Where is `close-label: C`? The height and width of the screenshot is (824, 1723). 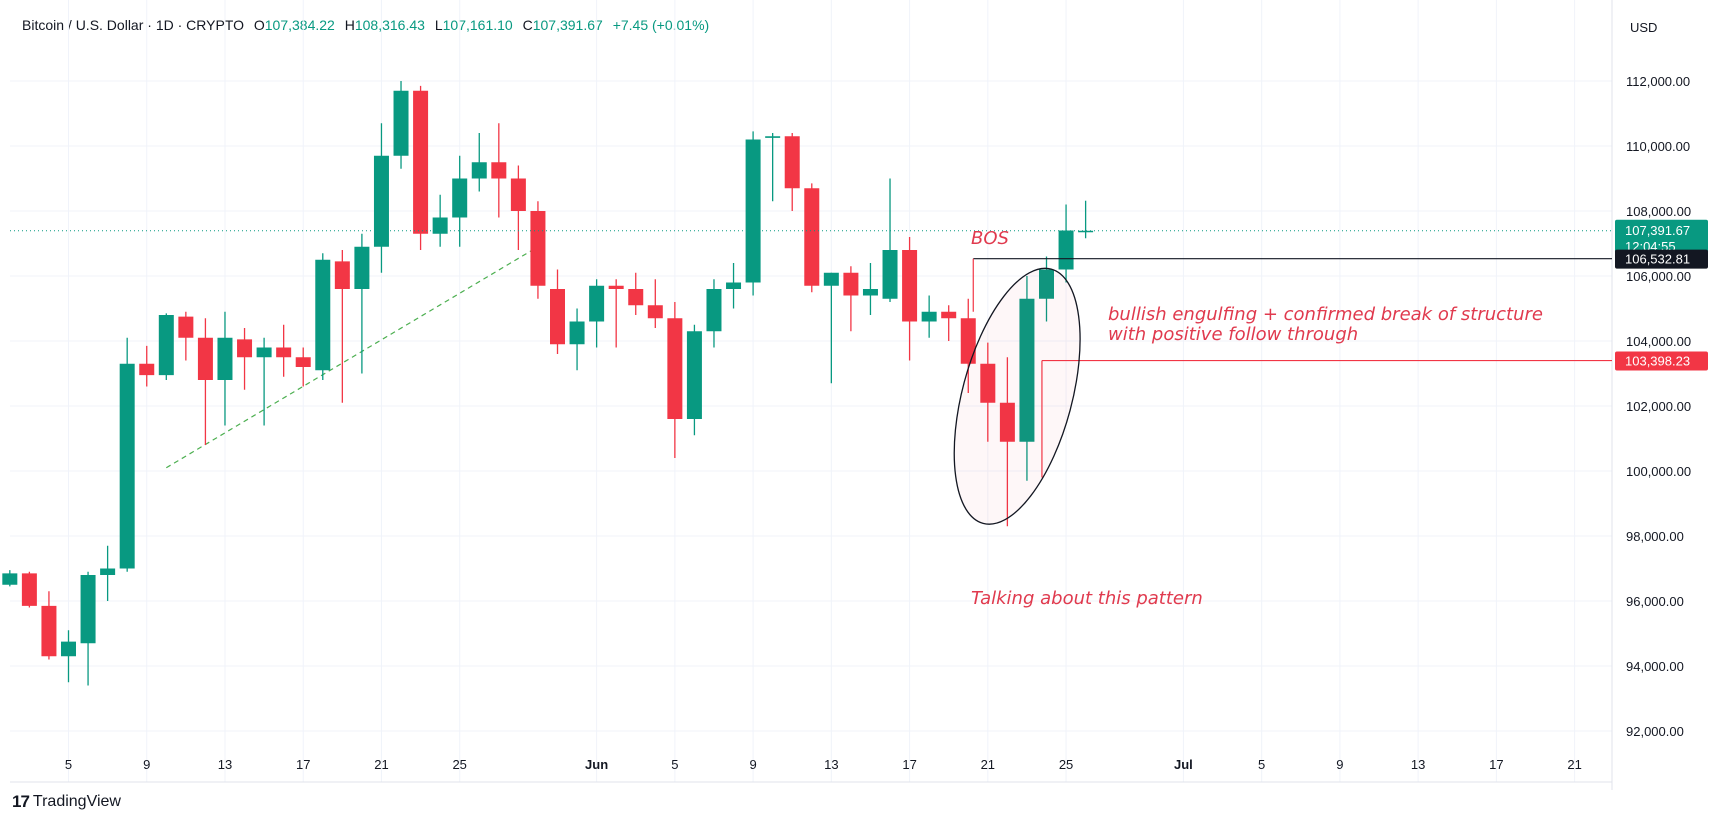
close-label: C is located at coordinates (527, 25).